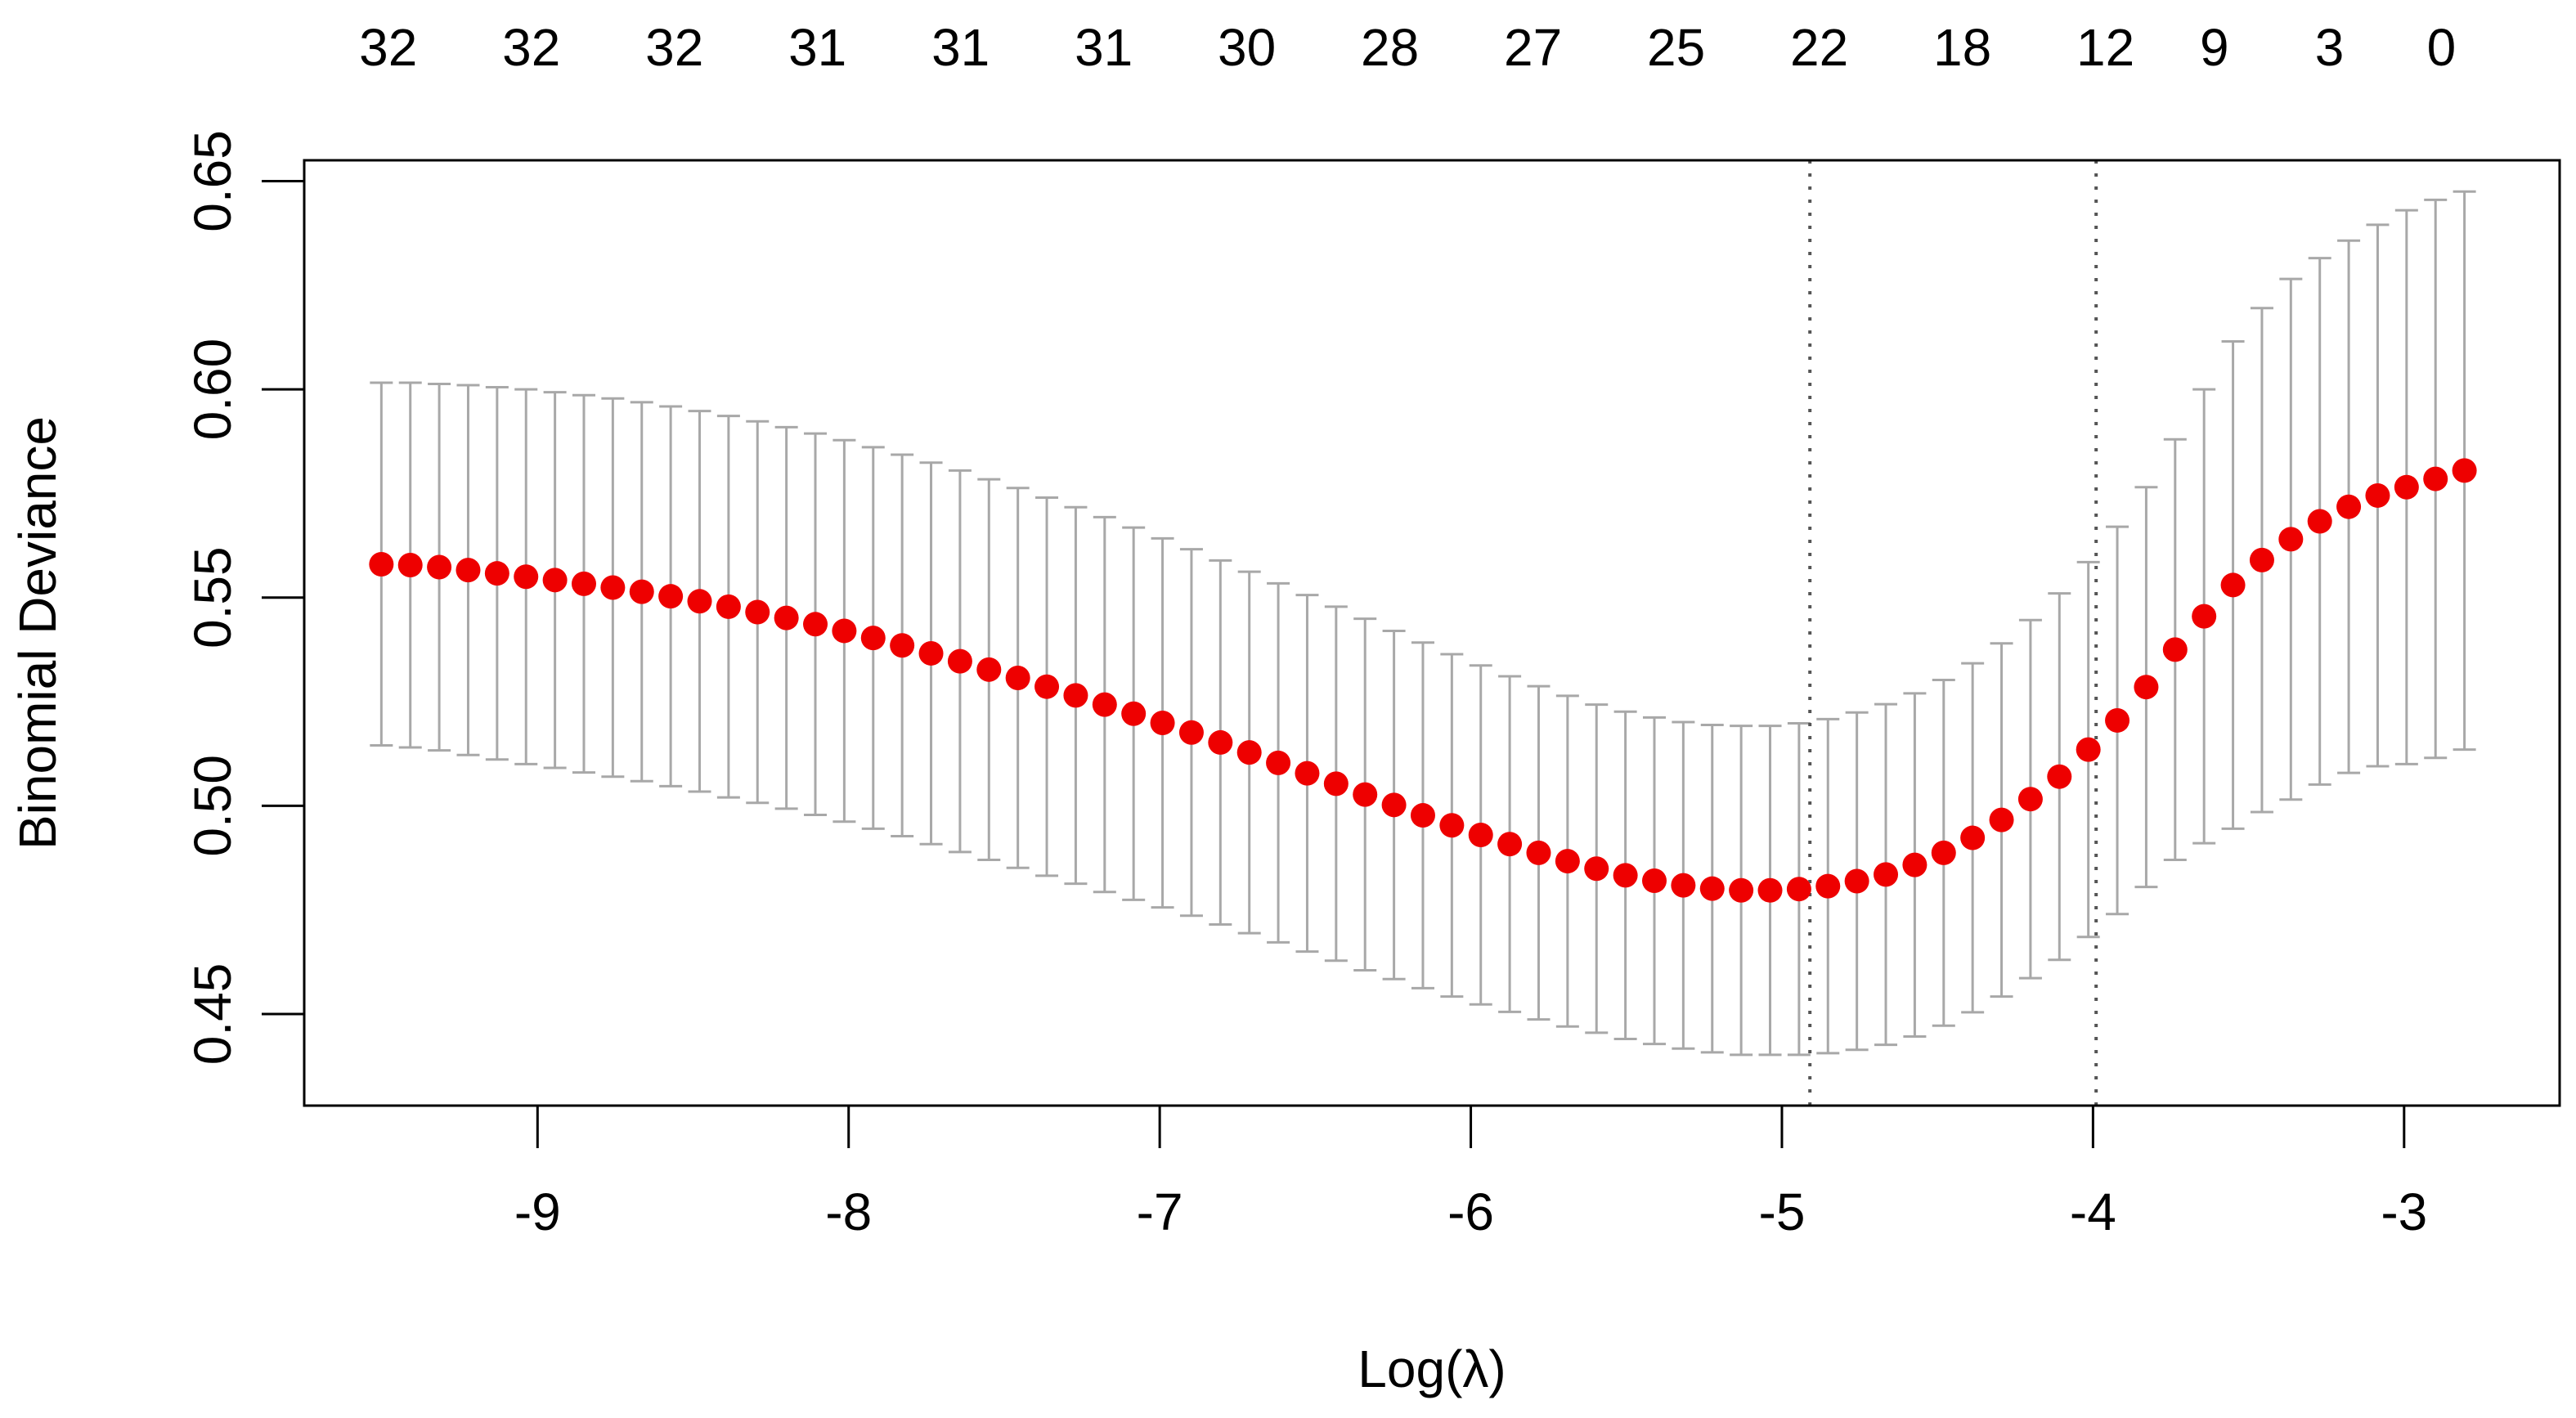  I want to click on x-tick-label: -9, so click(537, 1212).